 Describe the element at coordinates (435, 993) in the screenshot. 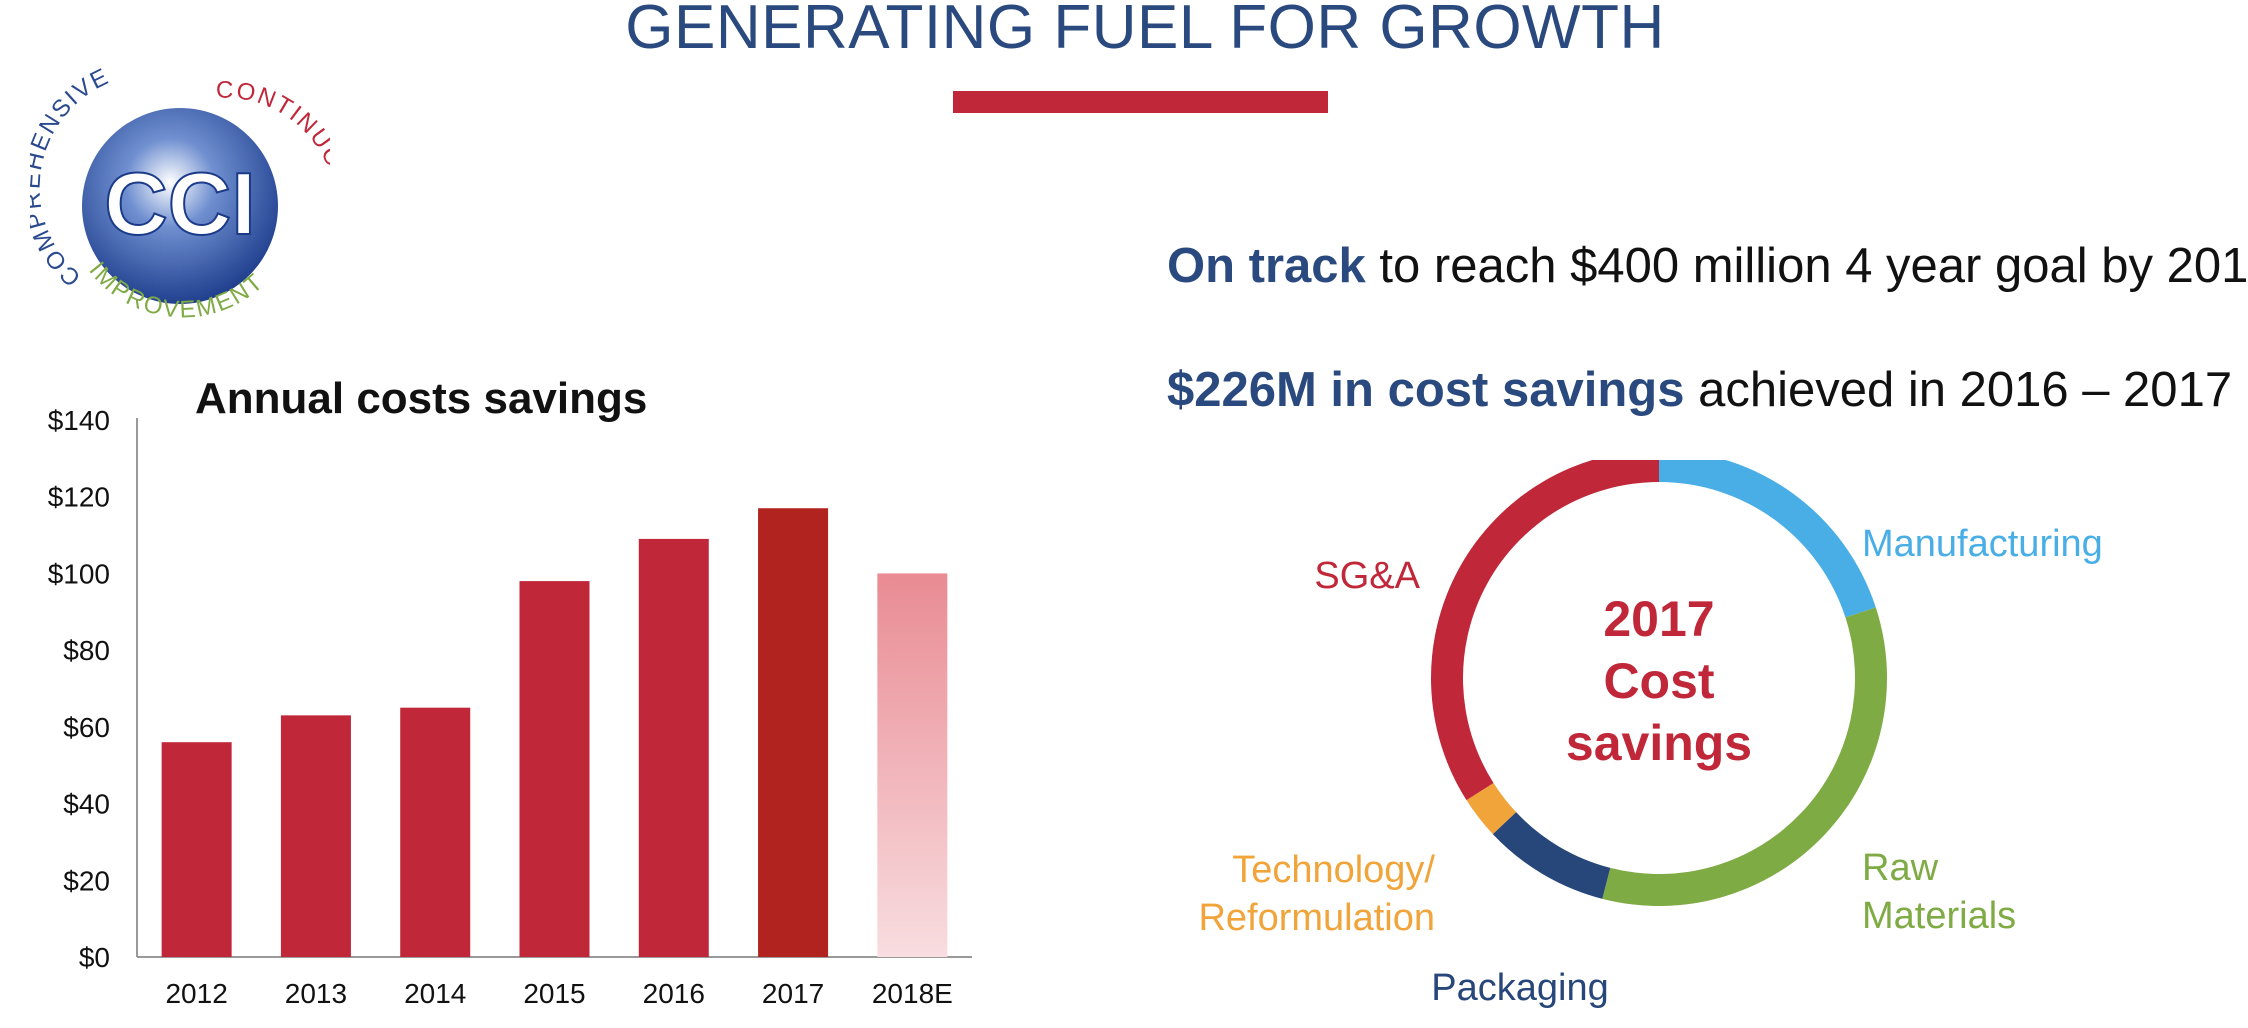

I see `x-tick-label: 2014` at that location.